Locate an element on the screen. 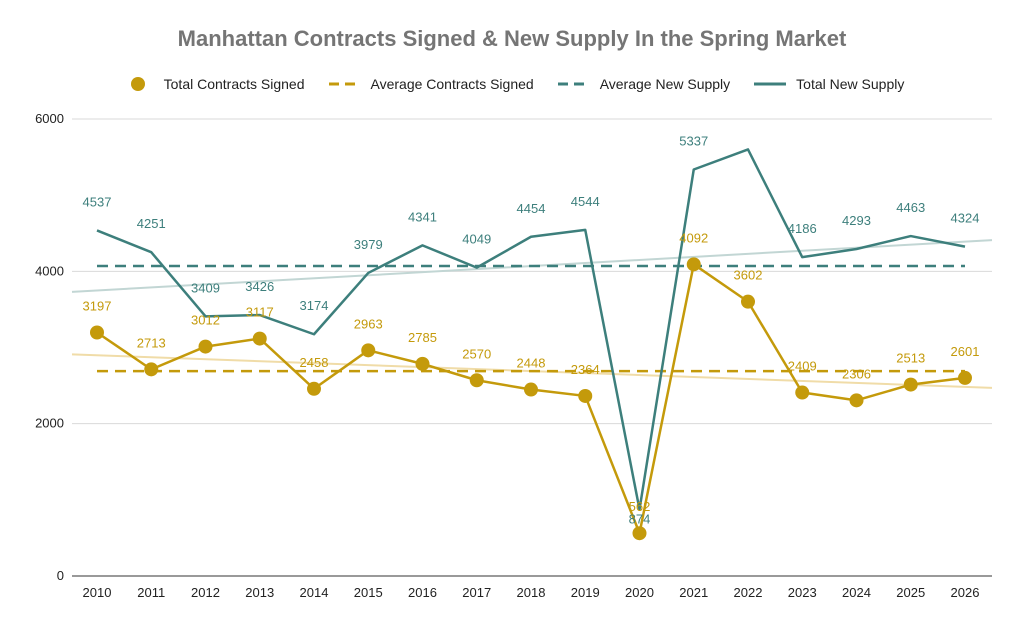 The width and height of the screenshot is (1024, 630). supply-data-label: 4293 is located at coordinates (856, 220).